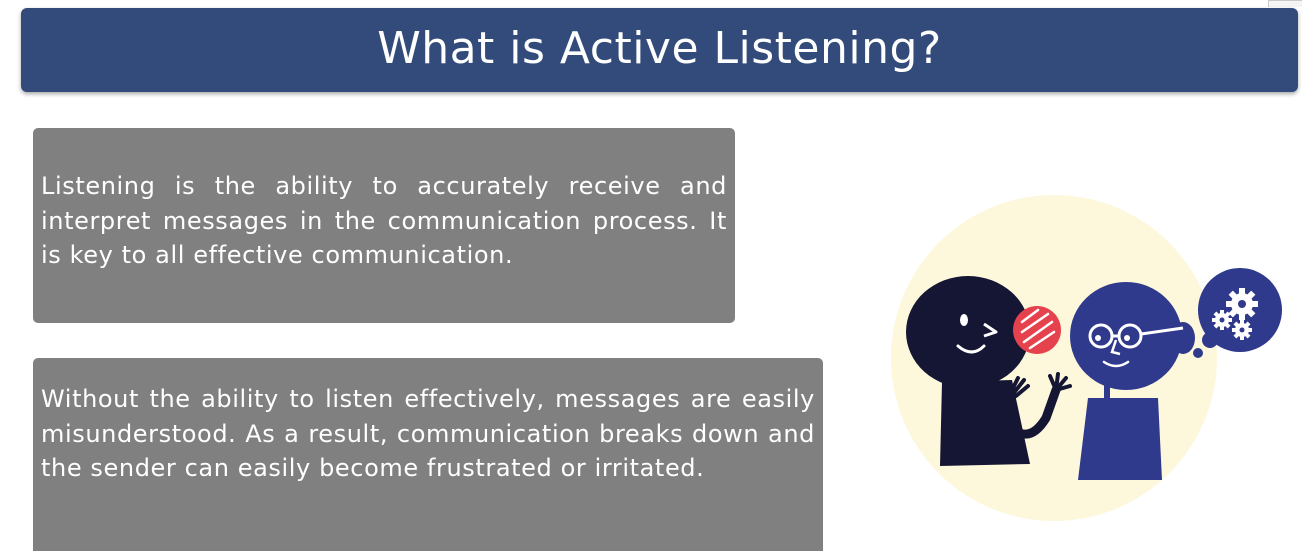 The width and height of the screenshot is (1302, 551). What do you see at coordinates (1235, 314) in the screenshot?
I see `gears-icon` at bounding box center [1235, 314].